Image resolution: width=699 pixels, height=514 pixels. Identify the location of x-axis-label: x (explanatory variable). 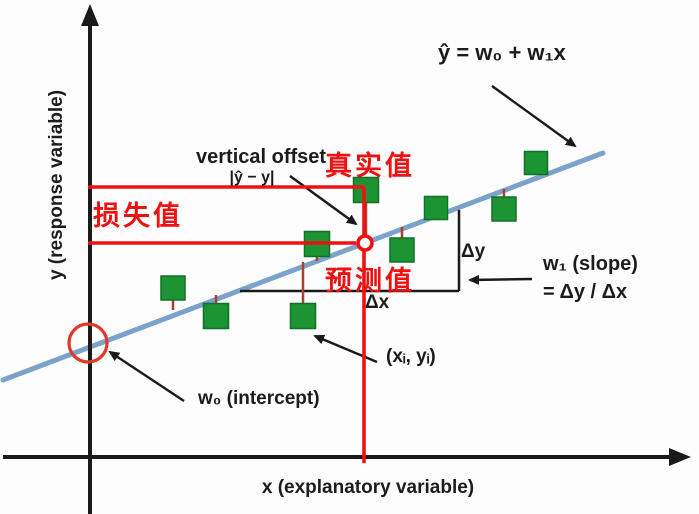
(368, 487).